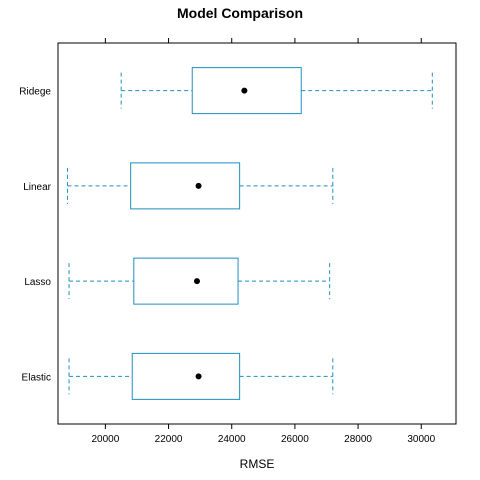  I want to click on y-label-linear: Linear, so click(37, 187).